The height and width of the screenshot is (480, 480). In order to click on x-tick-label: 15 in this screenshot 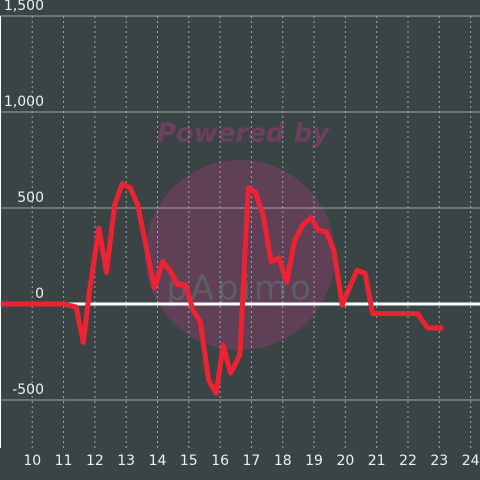, I will do `click(189, 461)`.